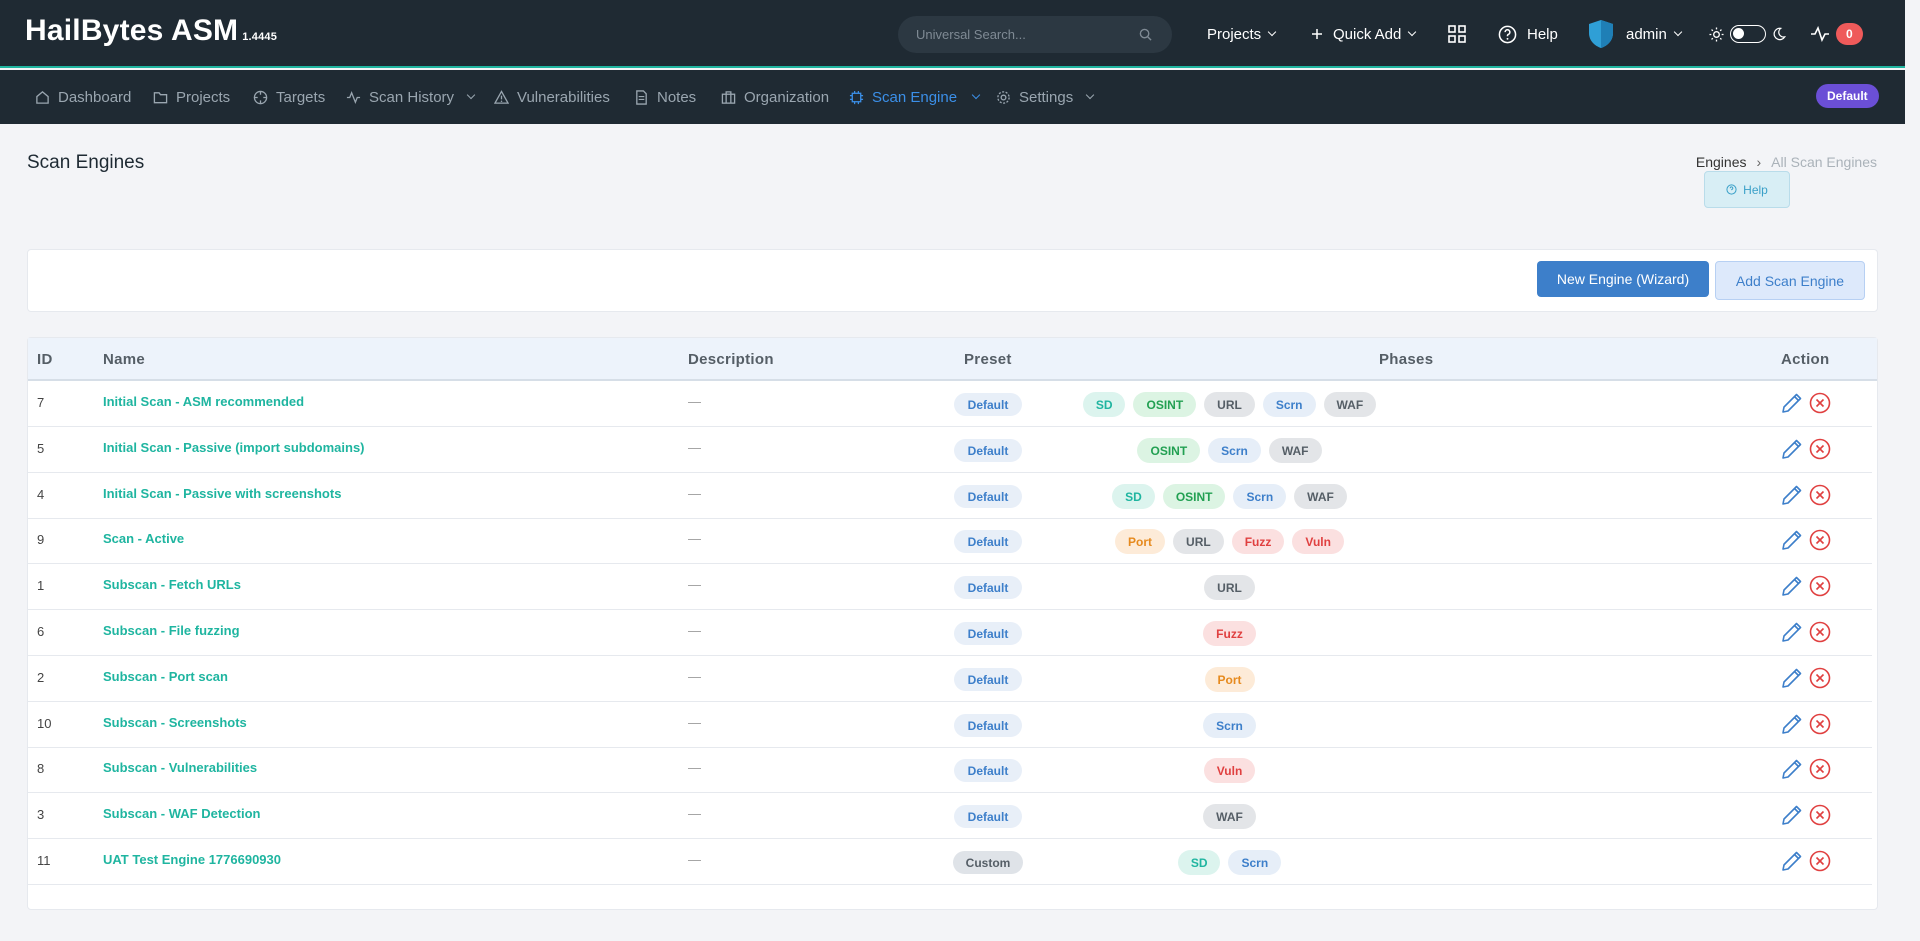 The height and width of the screenshot is (941, 1920). Describe the element at coordinates (192, 859) in the screenshot. I see `engine-name-link: UAT Test Engine 1776690930` at that location.